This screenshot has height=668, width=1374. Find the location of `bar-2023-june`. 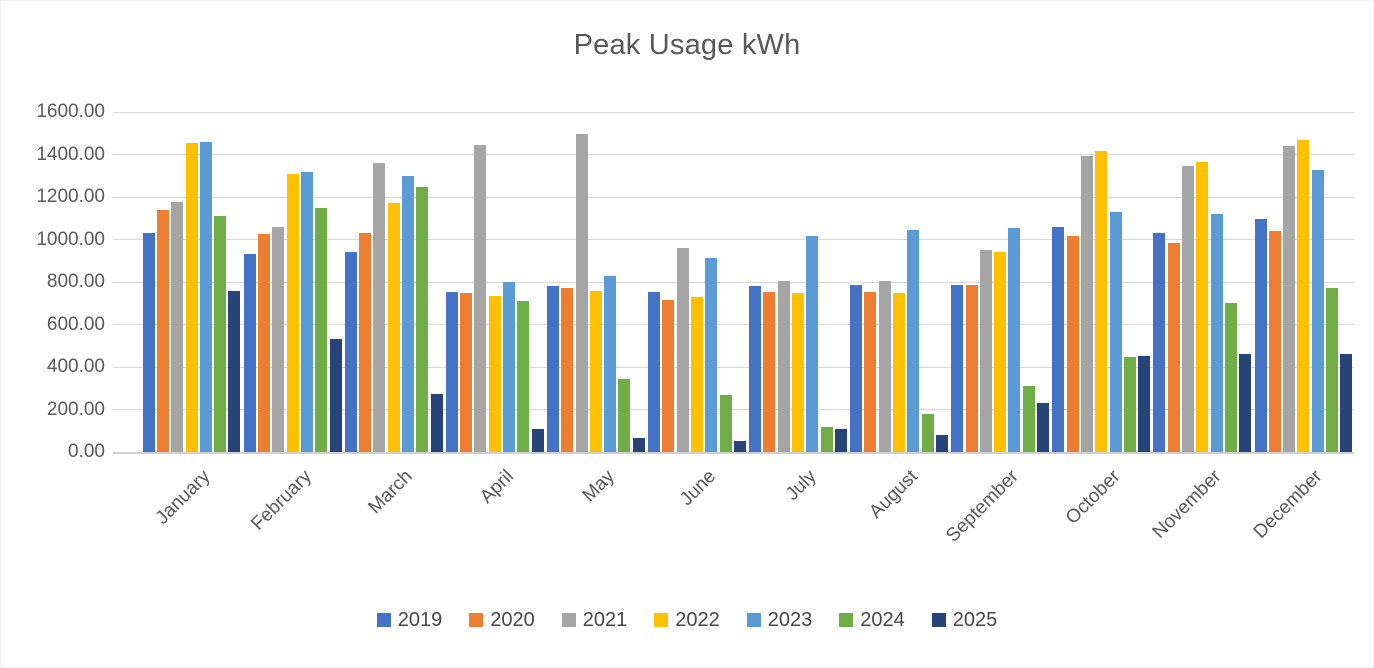

bar-2023-june is located at coordinates (711, 354).